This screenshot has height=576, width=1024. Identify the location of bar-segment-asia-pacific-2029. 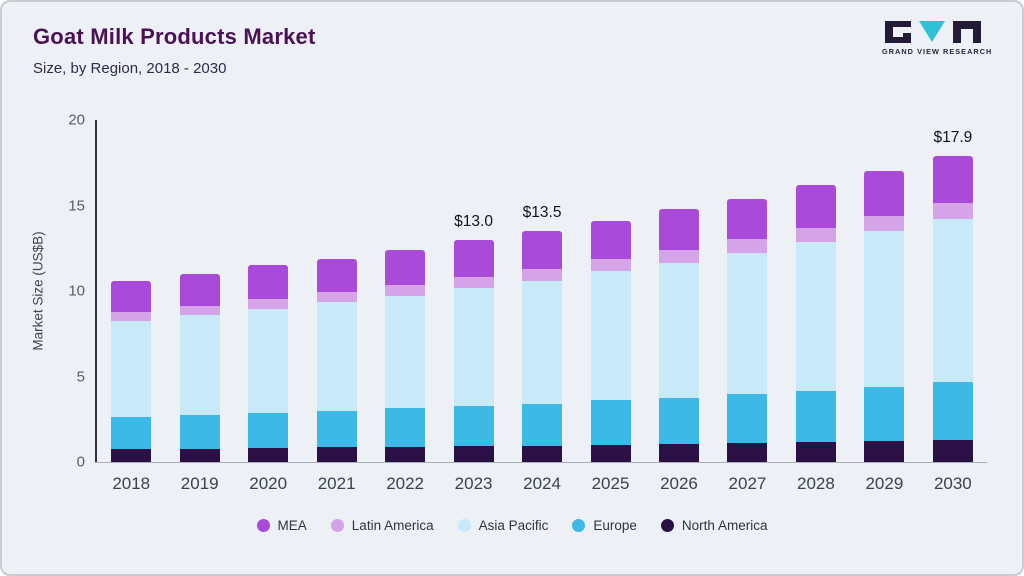
(884, 308).